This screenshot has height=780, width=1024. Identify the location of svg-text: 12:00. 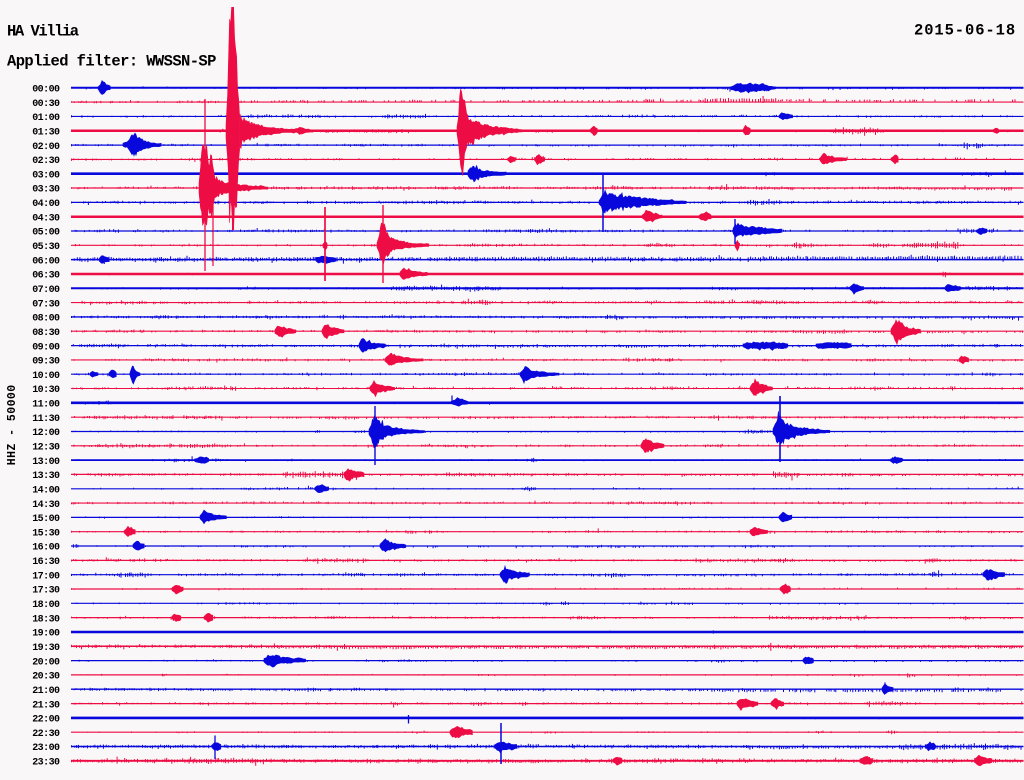
(46, 433).